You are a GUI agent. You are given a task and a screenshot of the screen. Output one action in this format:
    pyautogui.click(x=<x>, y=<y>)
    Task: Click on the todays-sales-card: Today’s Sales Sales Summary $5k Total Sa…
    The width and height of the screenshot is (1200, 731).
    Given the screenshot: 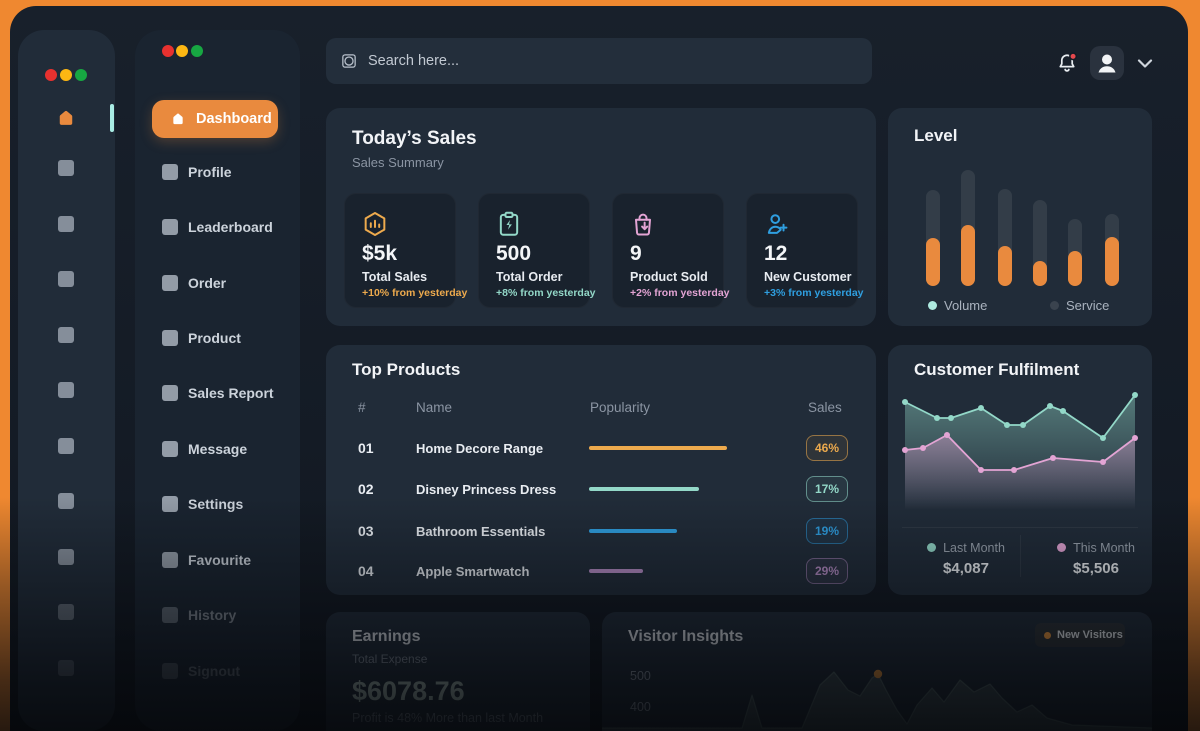 What is the action you would take?
    pyautogui.click(x=601, y=217)
    